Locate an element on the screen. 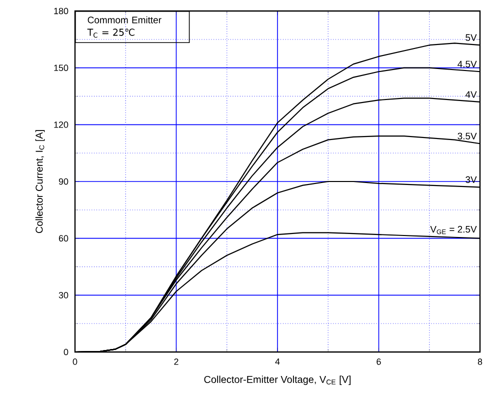  x-tick-label: 8 is located at coordinates (480, 361).